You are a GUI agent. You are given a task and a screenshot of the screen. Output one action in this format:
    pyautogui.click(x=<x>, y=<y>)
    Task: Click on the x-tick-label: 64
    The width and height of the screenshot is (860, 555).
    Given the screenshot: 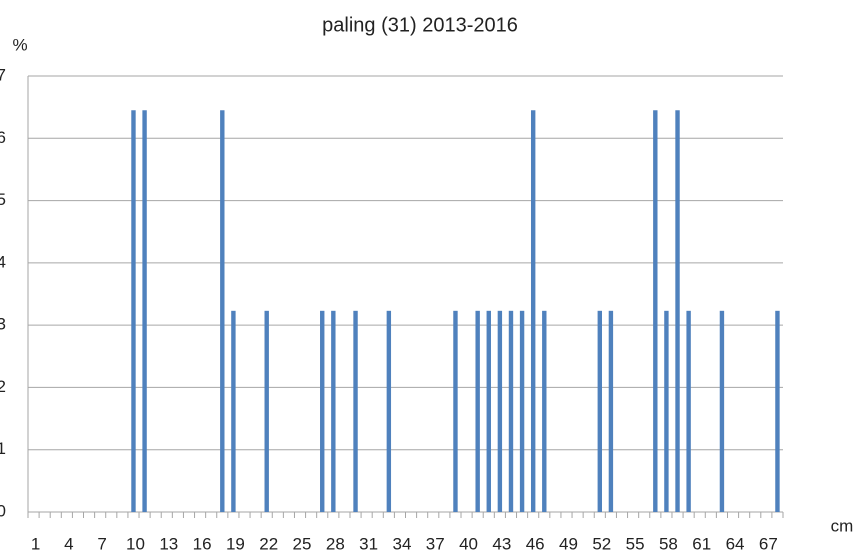 What is the action you would take?
    pyautogui.click(x=735, y=543)
    